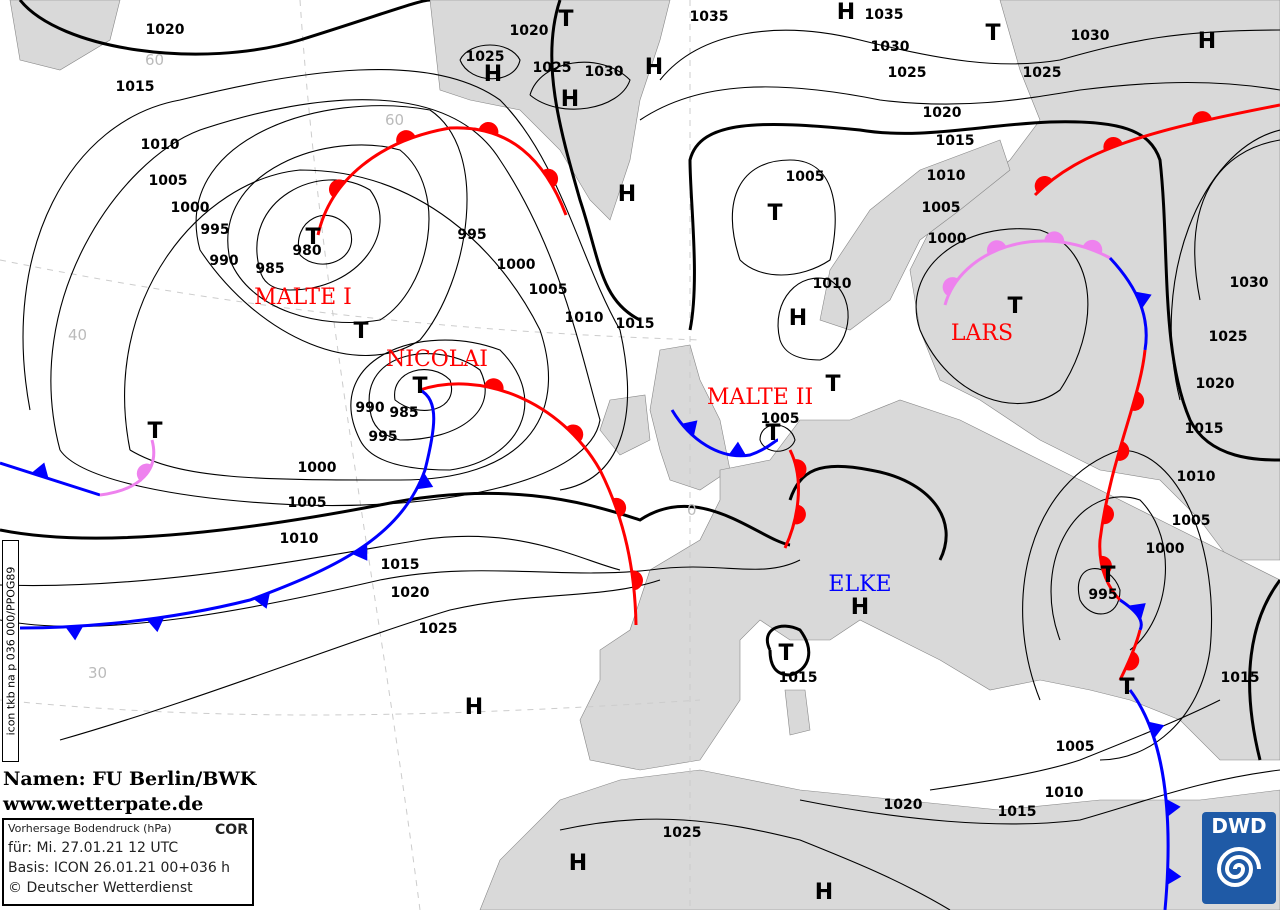 Image resolution: width=1280 pixels, height=910 pixels. I want to click on system-name: MALTE II, so click(760, 397).